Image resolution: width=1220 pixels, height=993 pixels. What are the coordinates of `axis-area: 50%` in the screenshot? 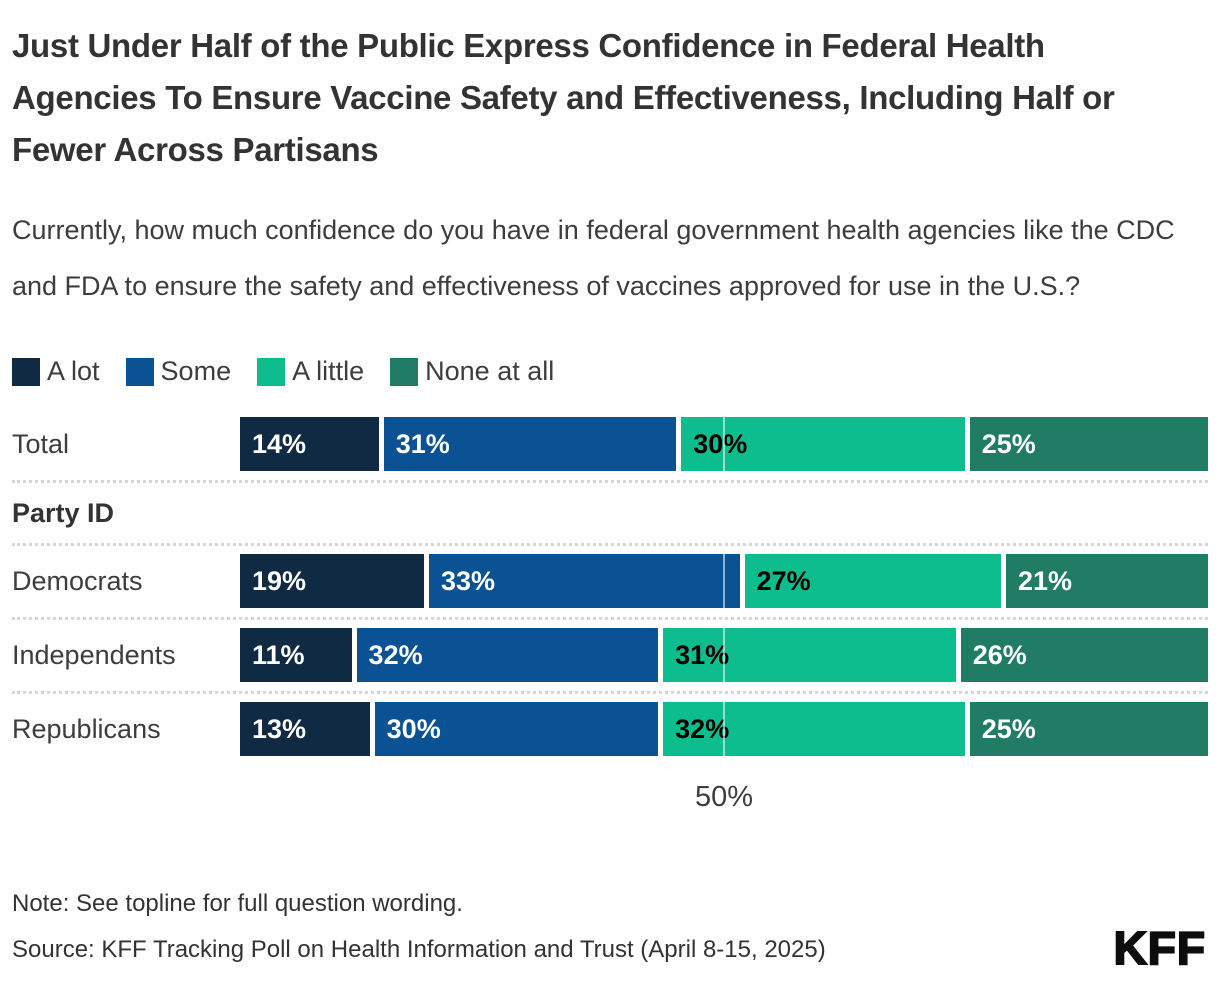 It's located at (724, 794).